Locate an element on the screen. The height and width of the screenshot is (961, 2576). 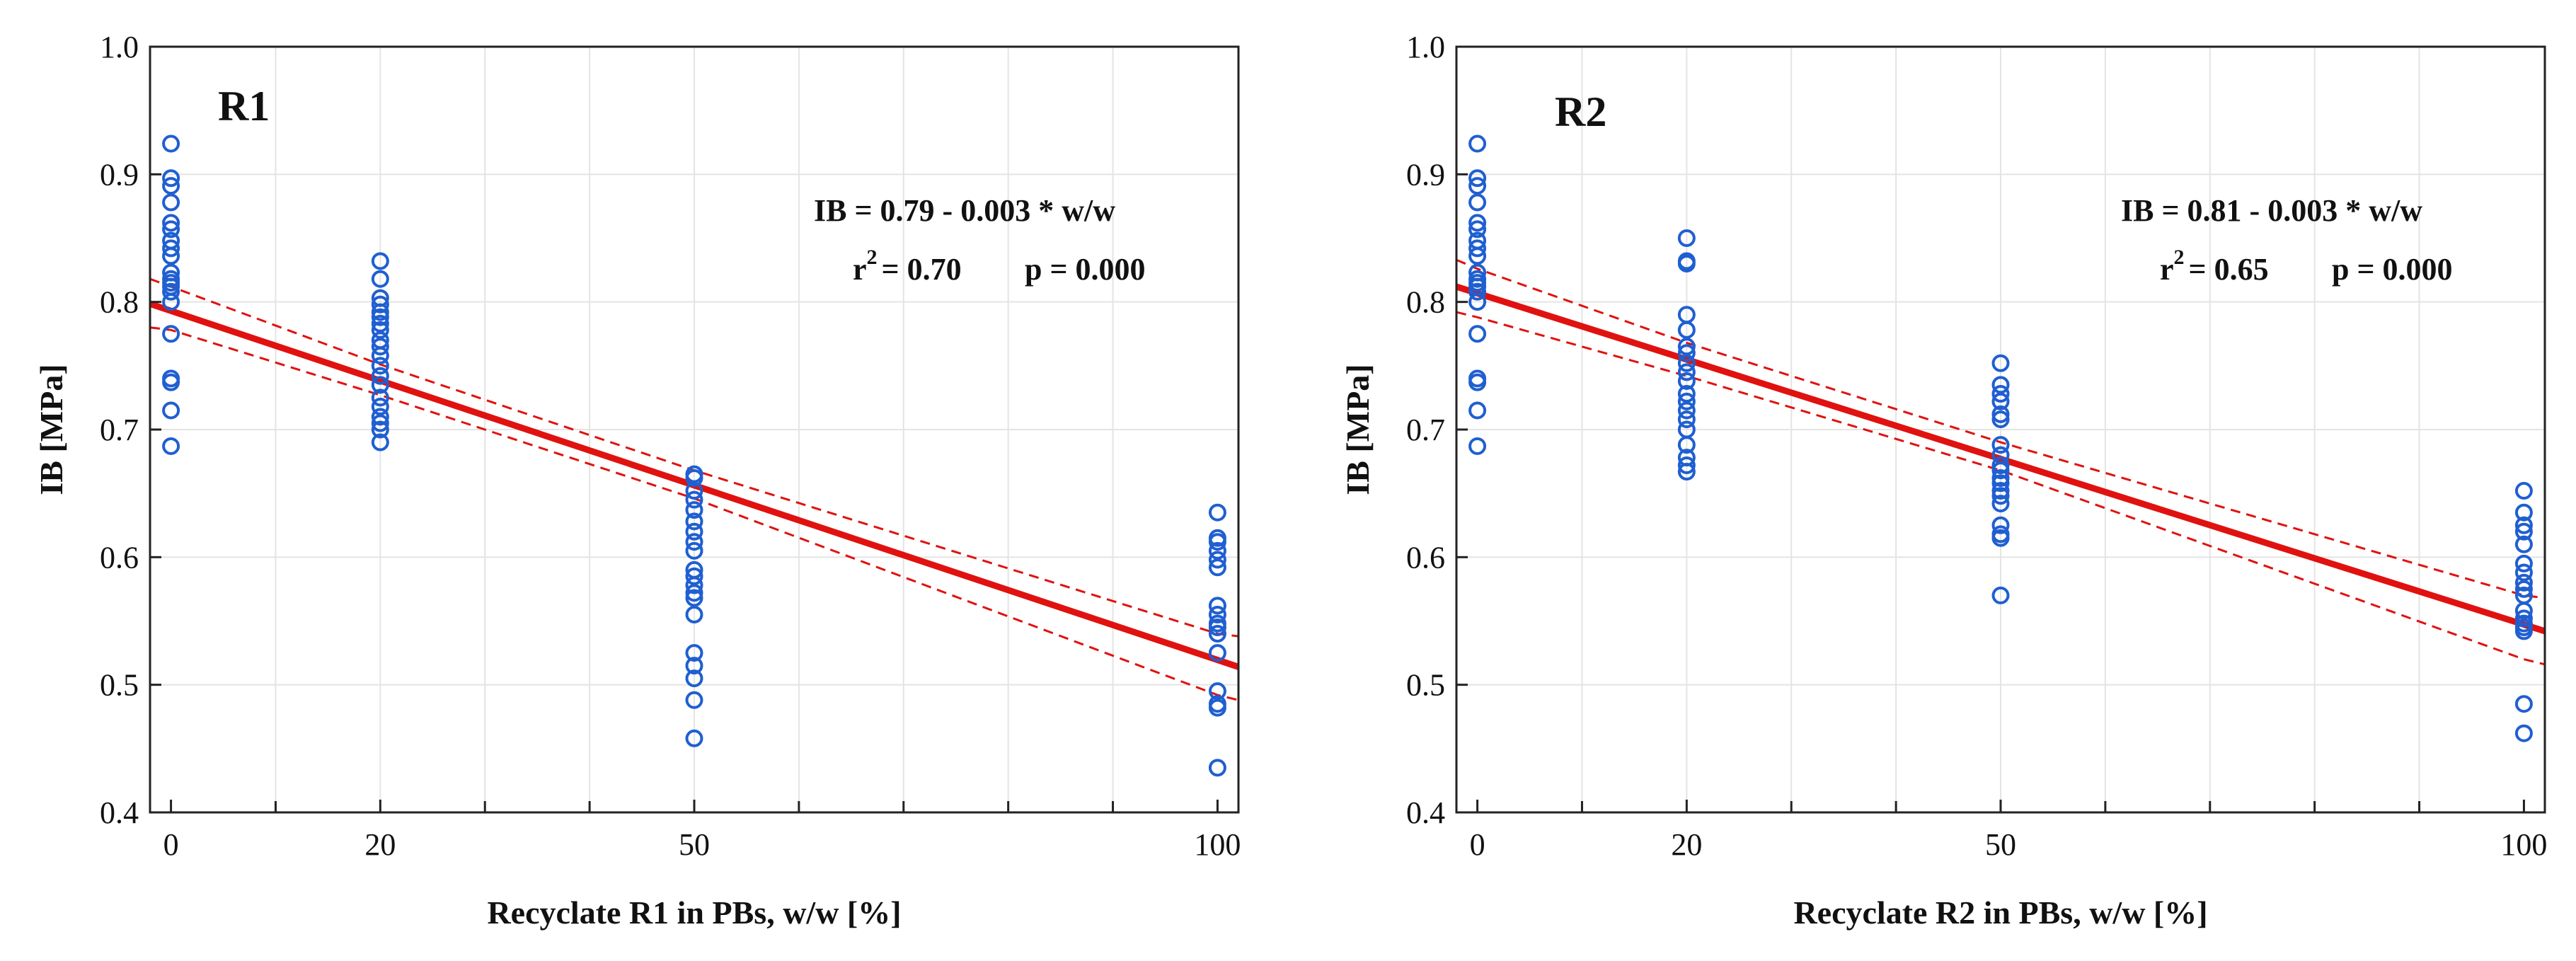
p-value-text: p = 0.000 is located at coordinates (1086, 269).